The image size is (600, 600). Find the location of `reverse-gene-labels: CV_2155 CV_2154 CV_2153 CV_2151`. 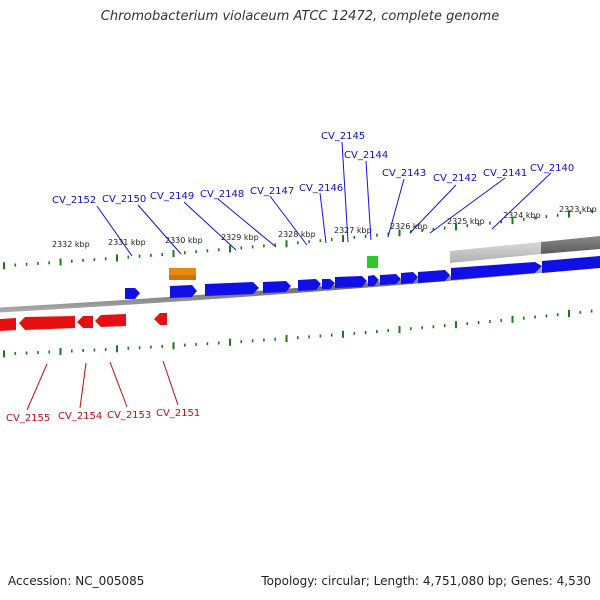

reverse-gene-labels: CV_2155 CV_2154 CV_2153 CV_2151 is located at coordinates (103, 392).